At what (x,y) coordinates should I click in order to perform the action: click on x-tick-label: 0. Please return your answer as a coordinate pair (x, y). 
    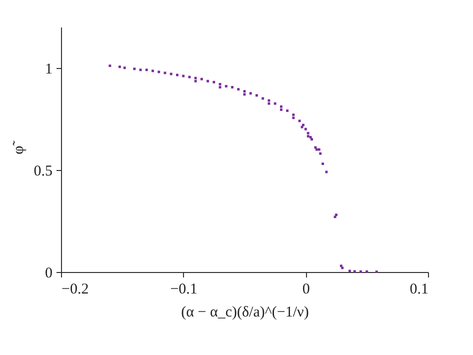
    Looking at the image, I should click on (306, 290).